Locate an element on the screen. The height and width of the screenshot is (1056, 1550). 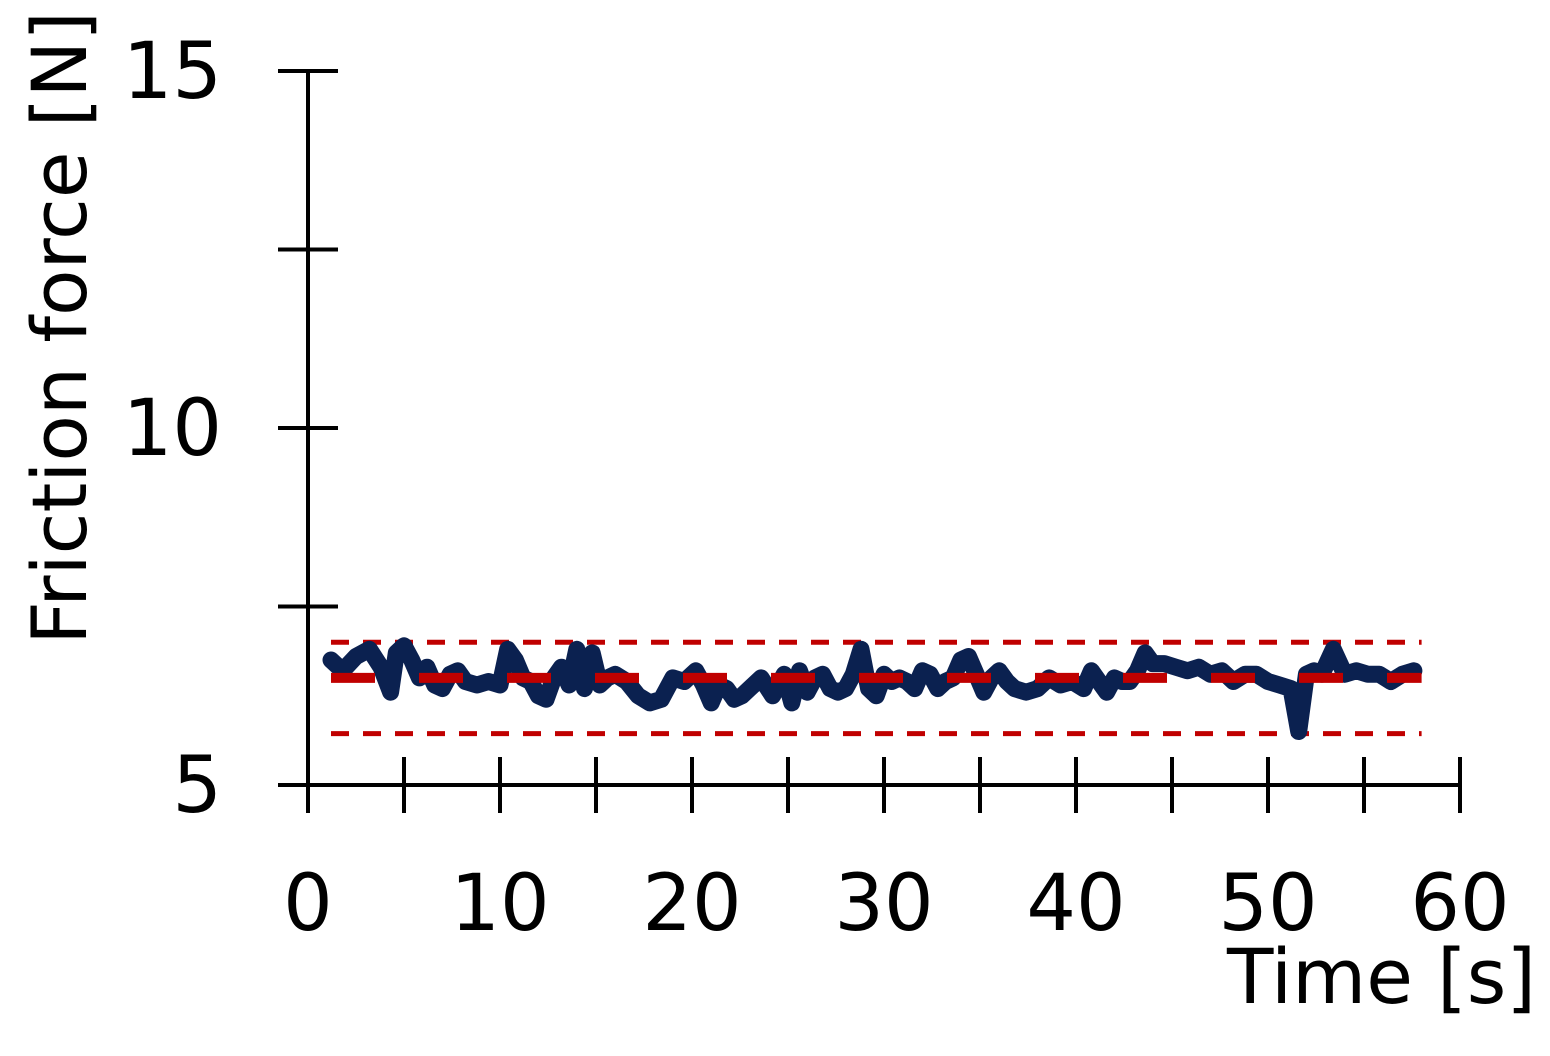
y-tick-label: 10 is located at coordinates (172, 429).